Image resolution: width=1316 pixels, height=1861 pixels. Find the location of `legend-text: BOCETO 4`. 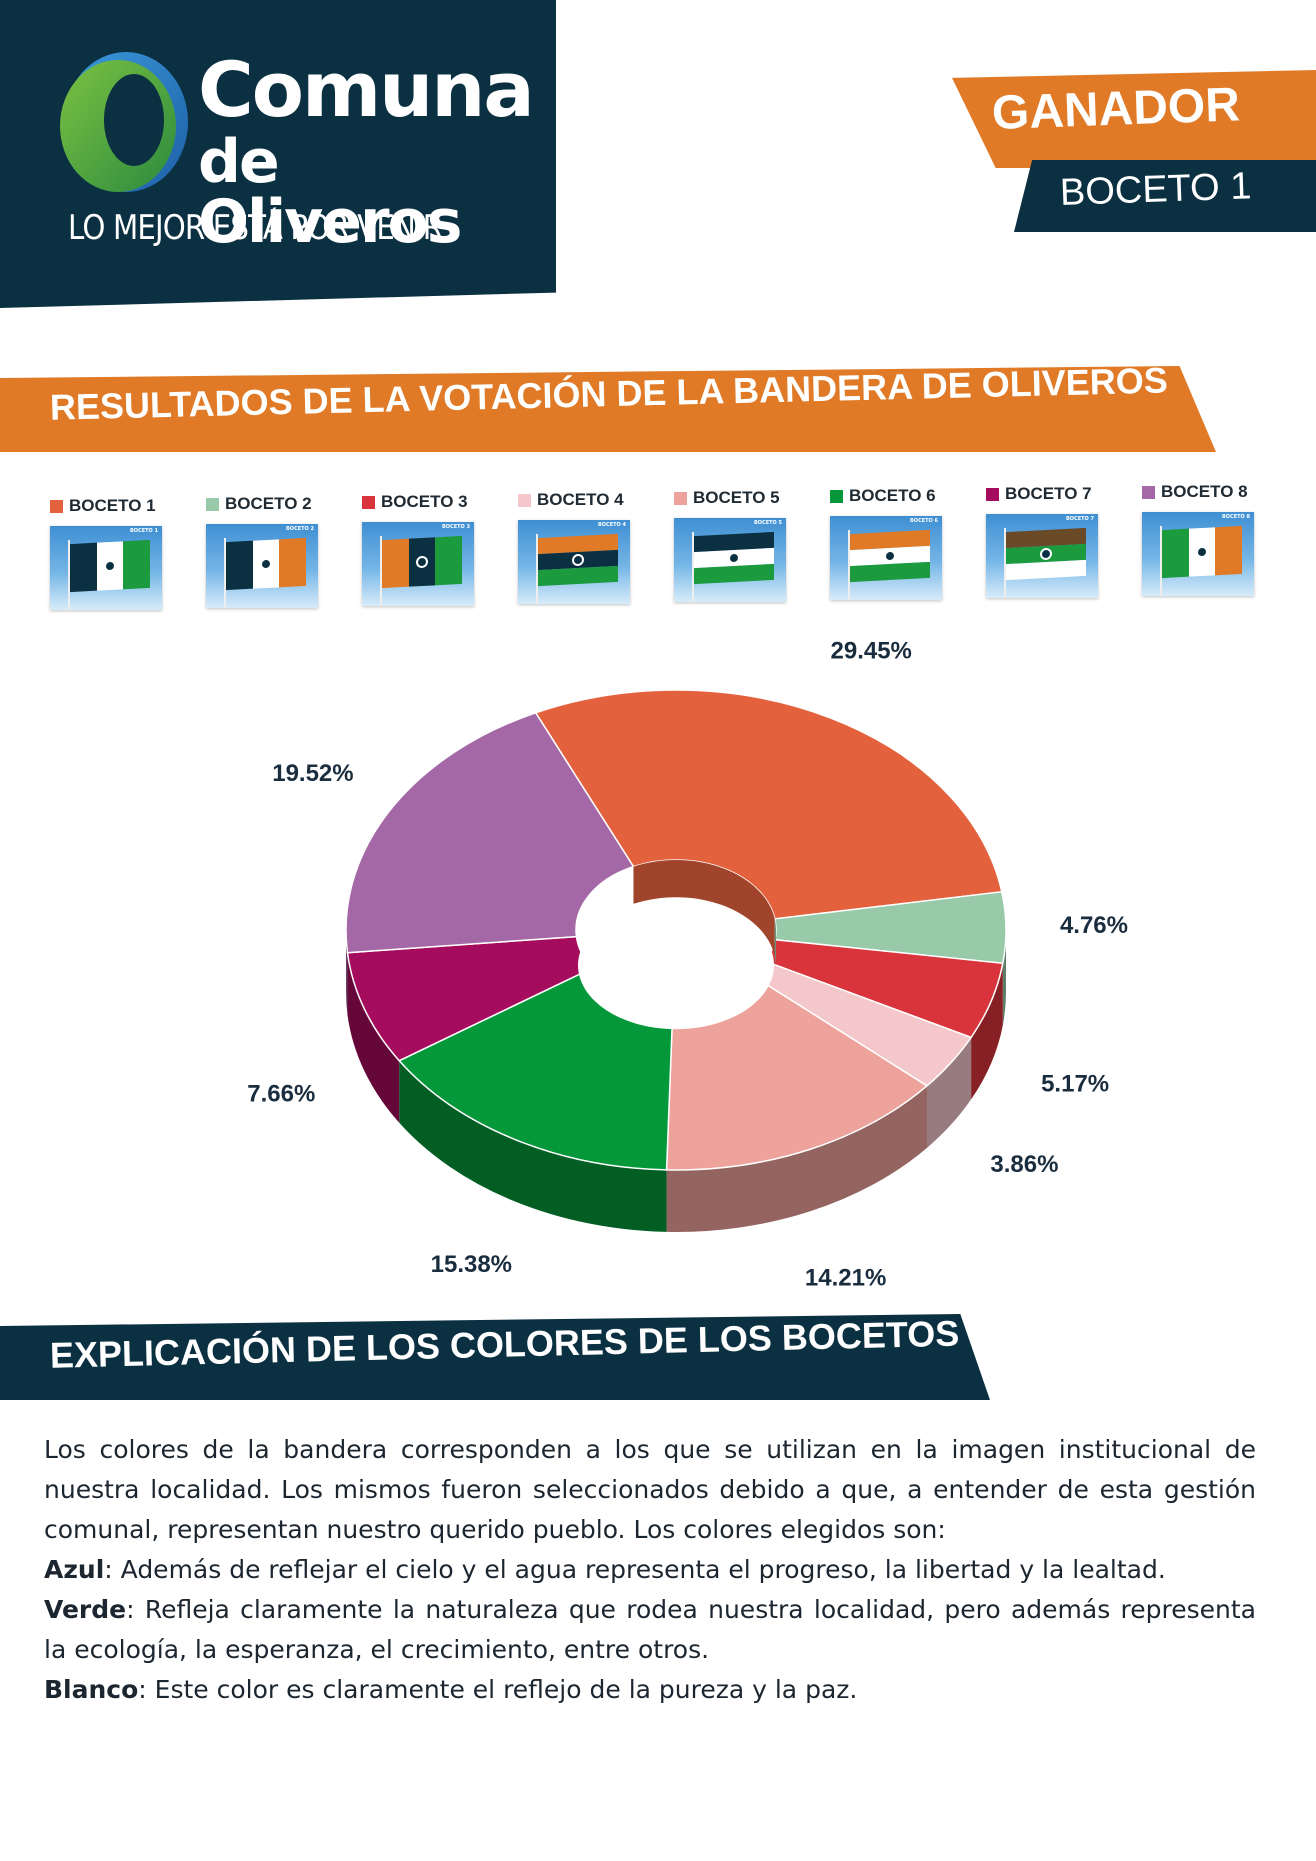

legend-text: BOCETO 4 is located at coordinates (580, 499).